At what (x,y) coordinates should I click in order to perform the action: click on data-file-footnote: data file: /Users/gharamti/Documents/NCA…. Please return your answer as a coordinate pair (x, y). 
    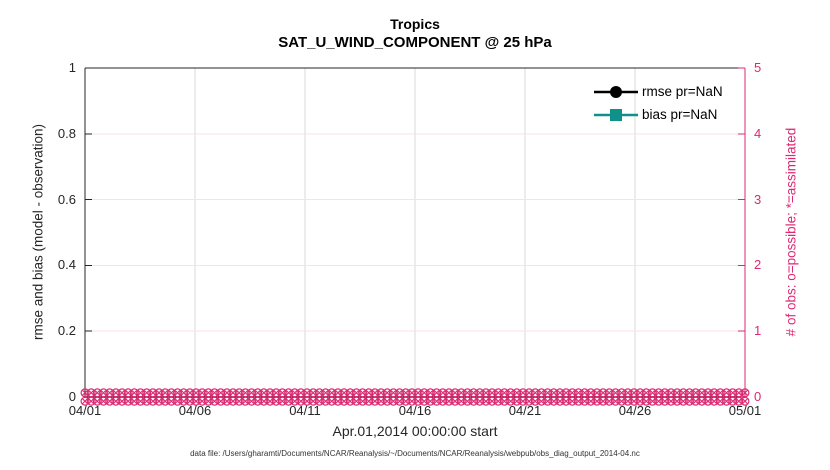
    Looking at the image, I should click on (415, 453).